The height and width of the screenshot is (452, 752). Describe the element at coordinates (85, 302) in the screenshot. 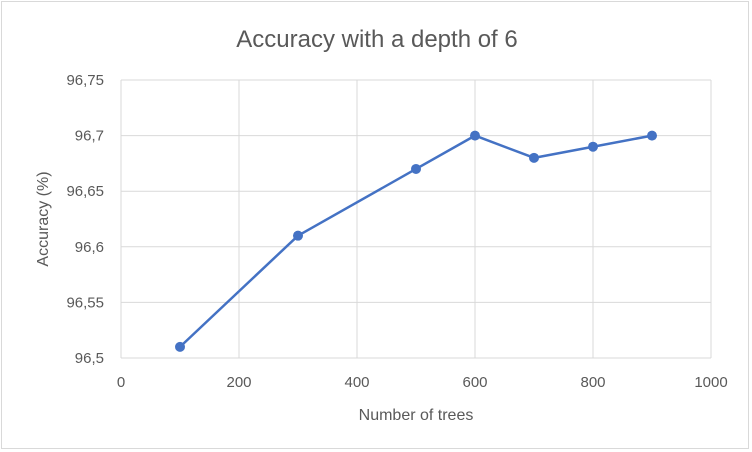

I see `y-tick-label: 96,55` at that location.